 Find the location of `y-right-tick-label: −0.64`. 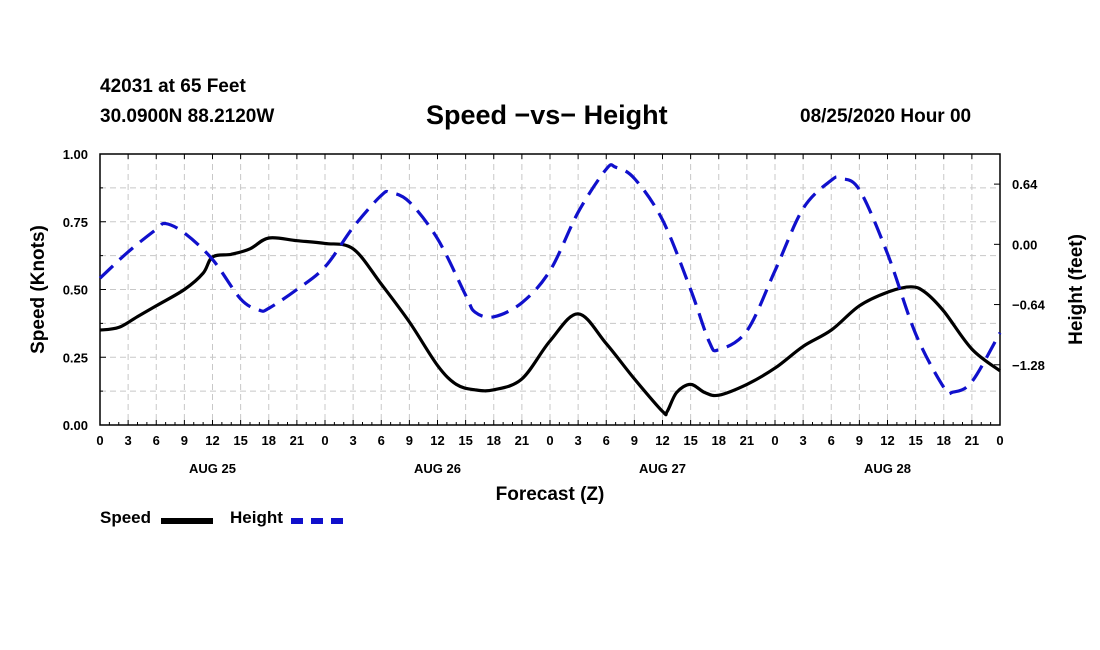

y-right-tick-label: −0.64 is located at coordinates (1029, 305).